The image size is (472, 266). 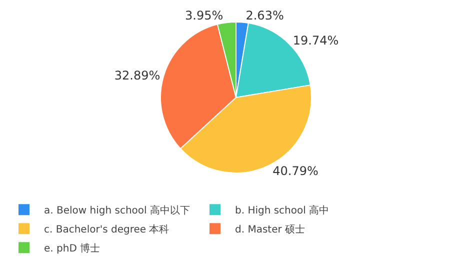 I want to click on legend-label: d. Master 硕士, so click(x=270, y=230).